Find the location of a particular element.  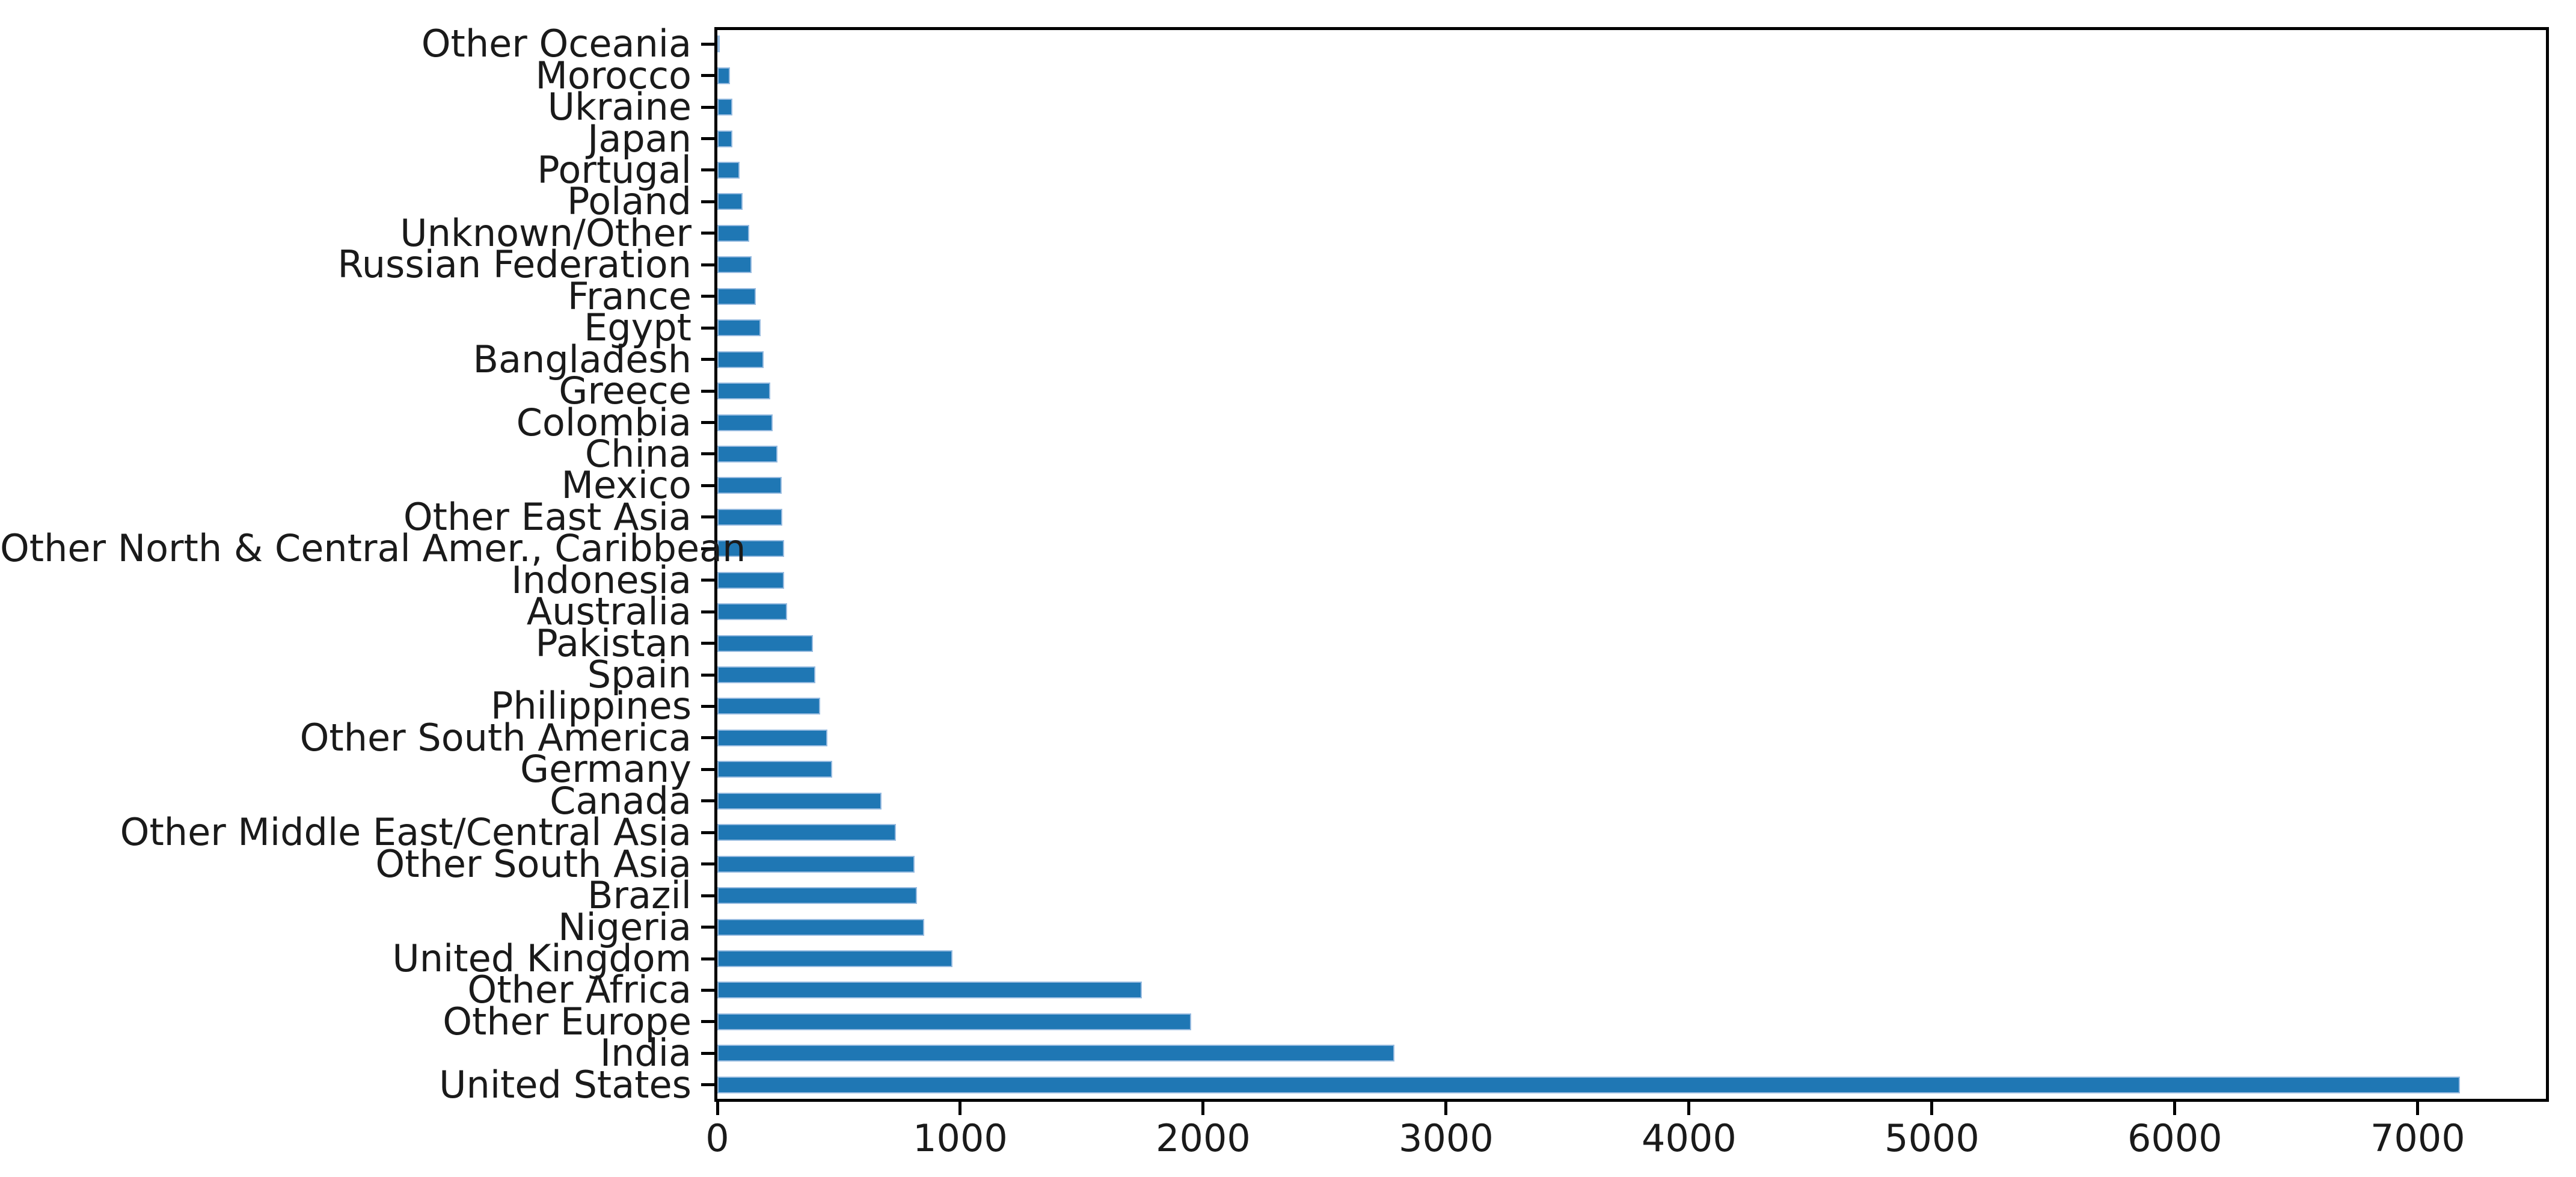

y-axis-tick-label: Portugal is located at coordinates (614, 170).